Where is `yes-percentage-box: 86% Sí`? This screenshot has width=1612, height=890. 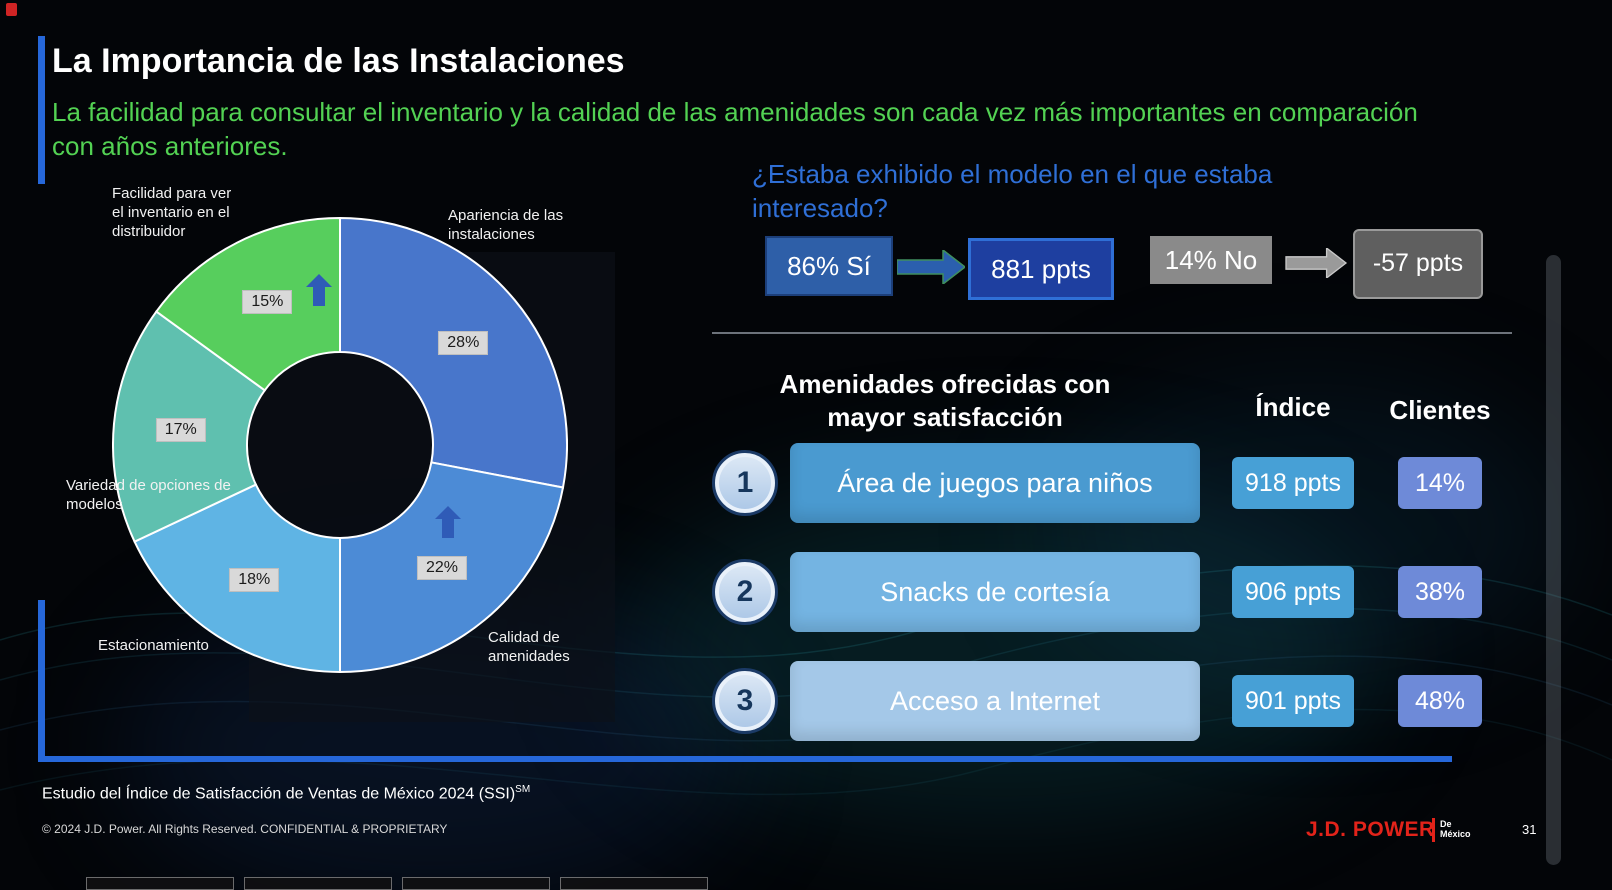 yes-percentage-box: 86% Sí is located at coordinates (829, 266).